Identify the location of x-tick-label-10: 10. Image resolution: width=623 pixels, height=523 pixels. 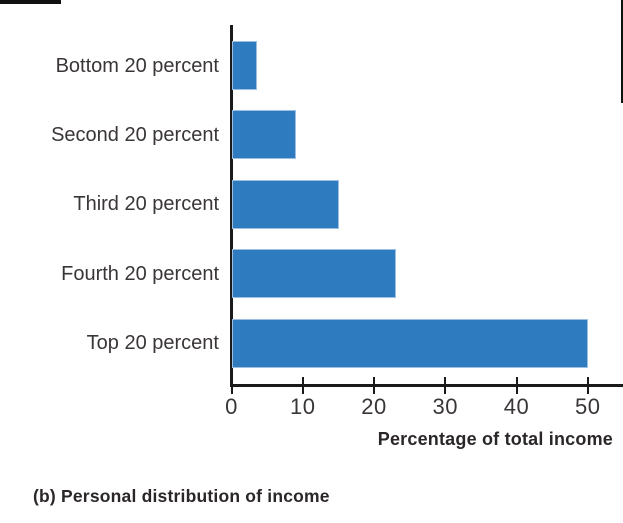
(303, 406).